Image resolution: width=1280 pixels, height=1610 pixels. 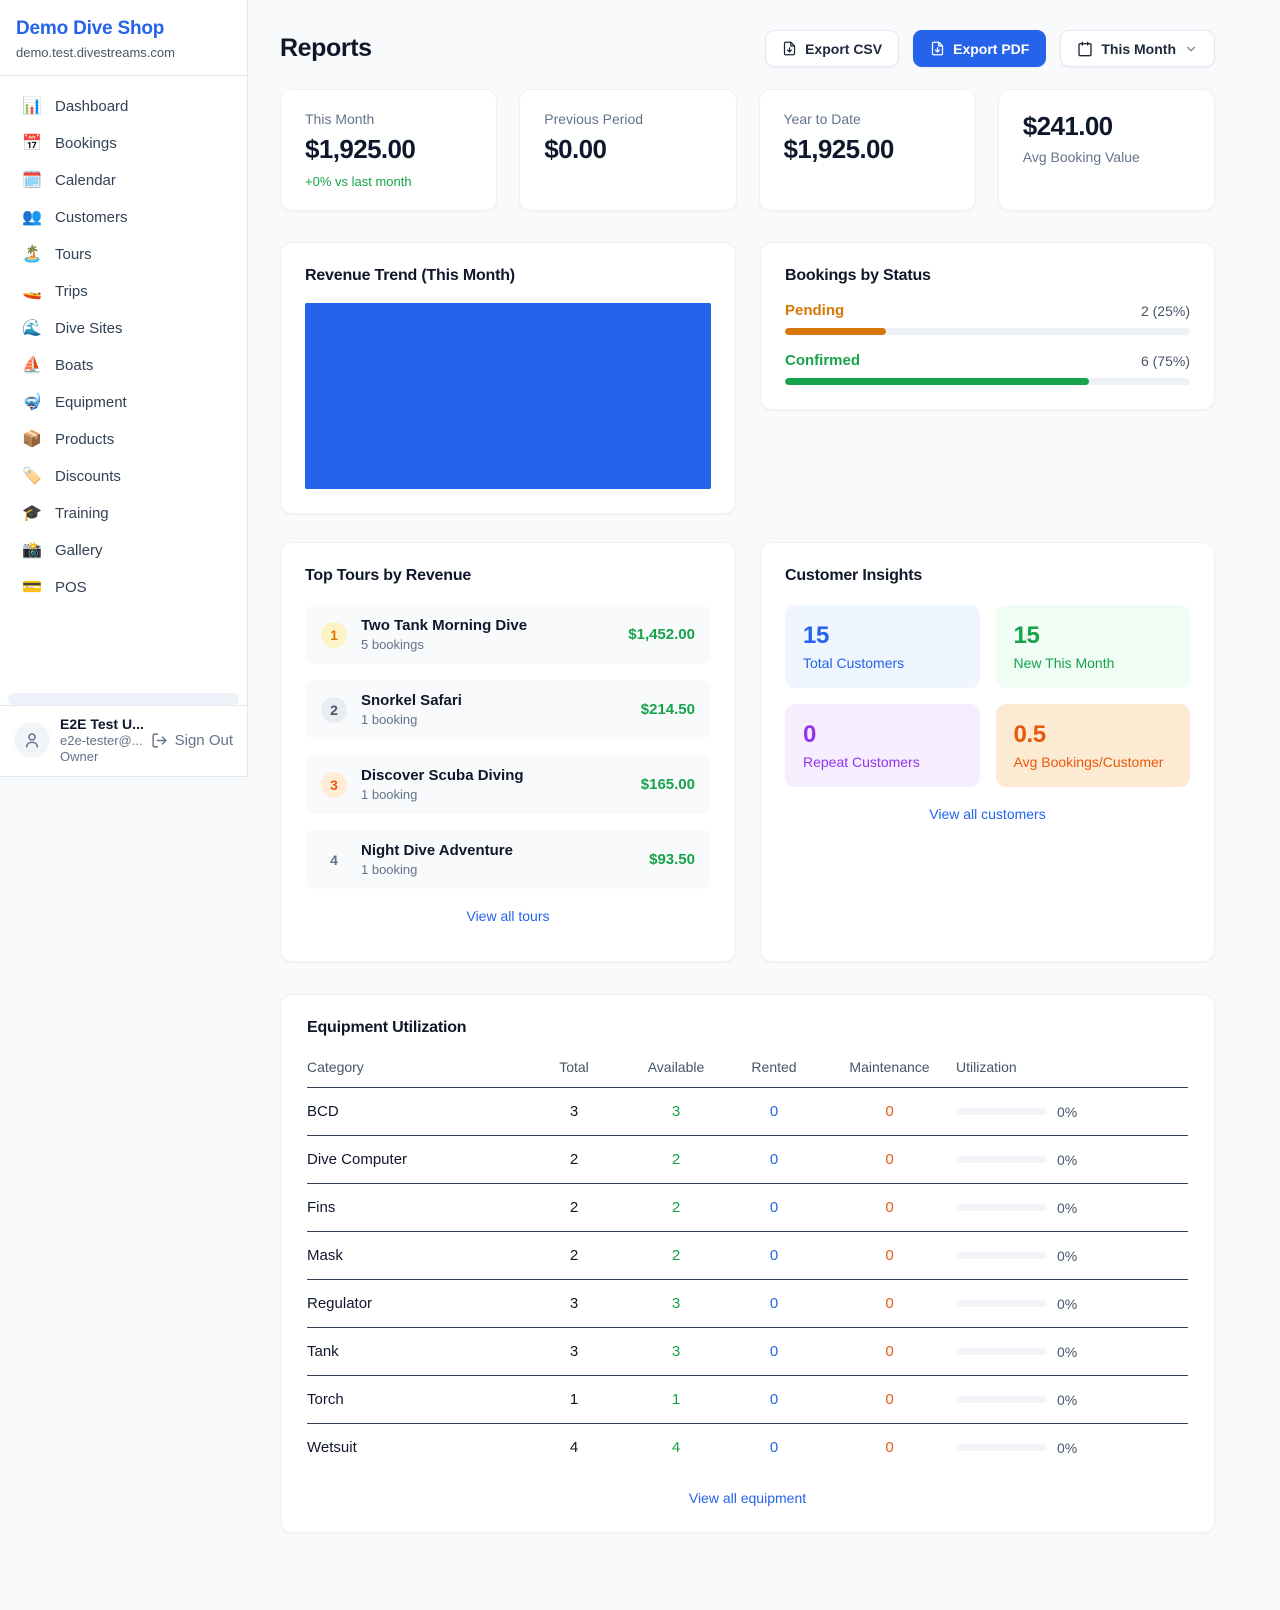 I want to click on cell-category: BCD, so click(x=414, y=1111).